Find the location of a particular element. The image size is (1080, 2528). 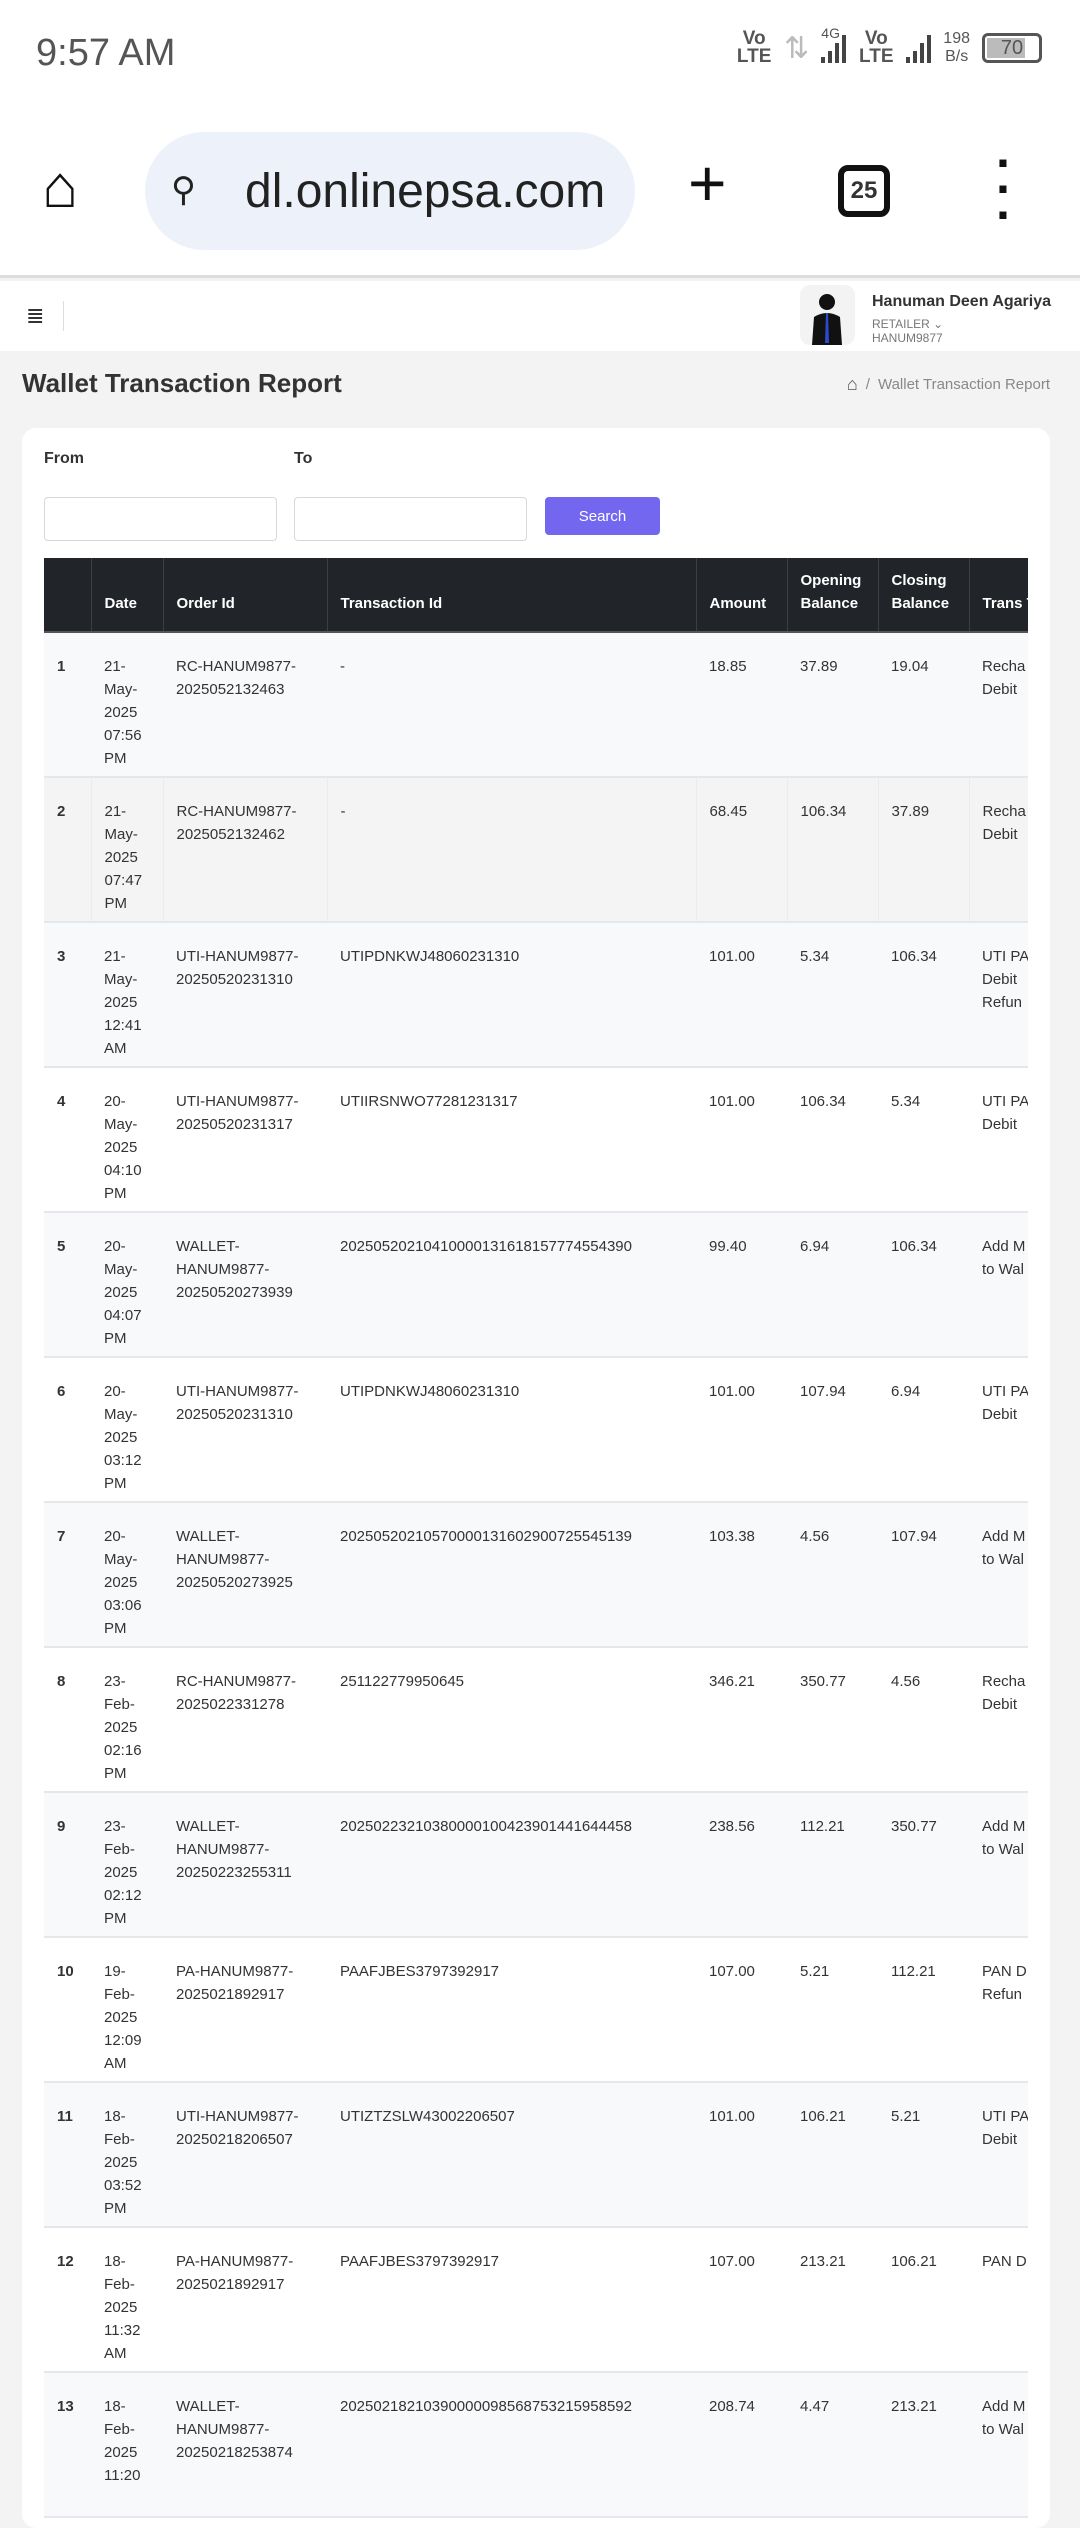

type-line: Refun is located at coordinates (1002, 1994).